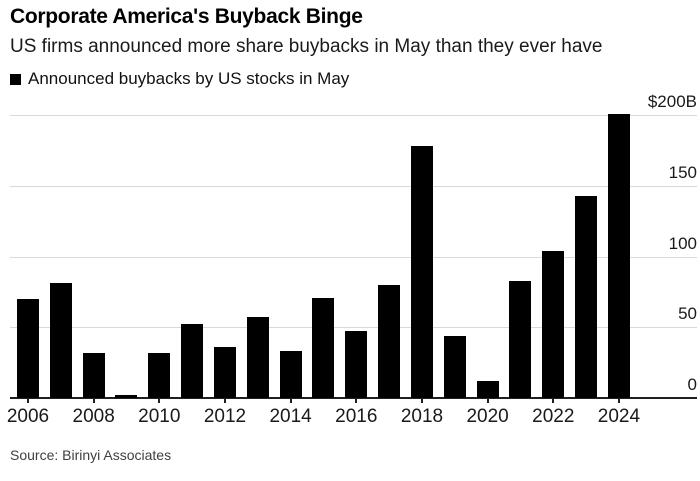 The width and height of the screenshot is (700, 481). What do you see at coordinates (454, 366) in the screenshot?
I see `bar-2019` at bounding box center [454, 366].